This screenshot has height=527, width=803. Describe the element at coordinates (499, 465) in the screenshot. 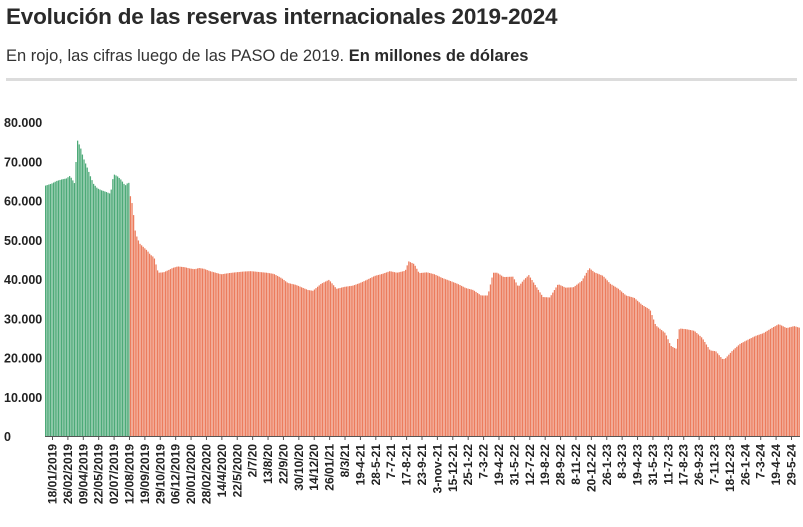

I see `x-tick-label: 19-4-22` at that location.